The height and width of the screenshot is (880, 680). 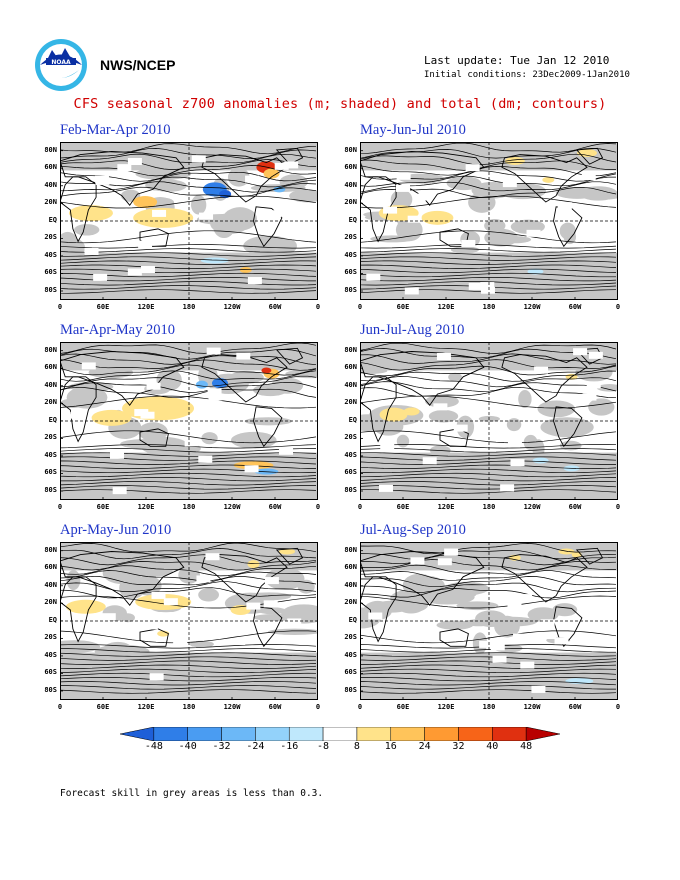 I want to click on noaa-logo: NOAA, so click(x=61, y=65).